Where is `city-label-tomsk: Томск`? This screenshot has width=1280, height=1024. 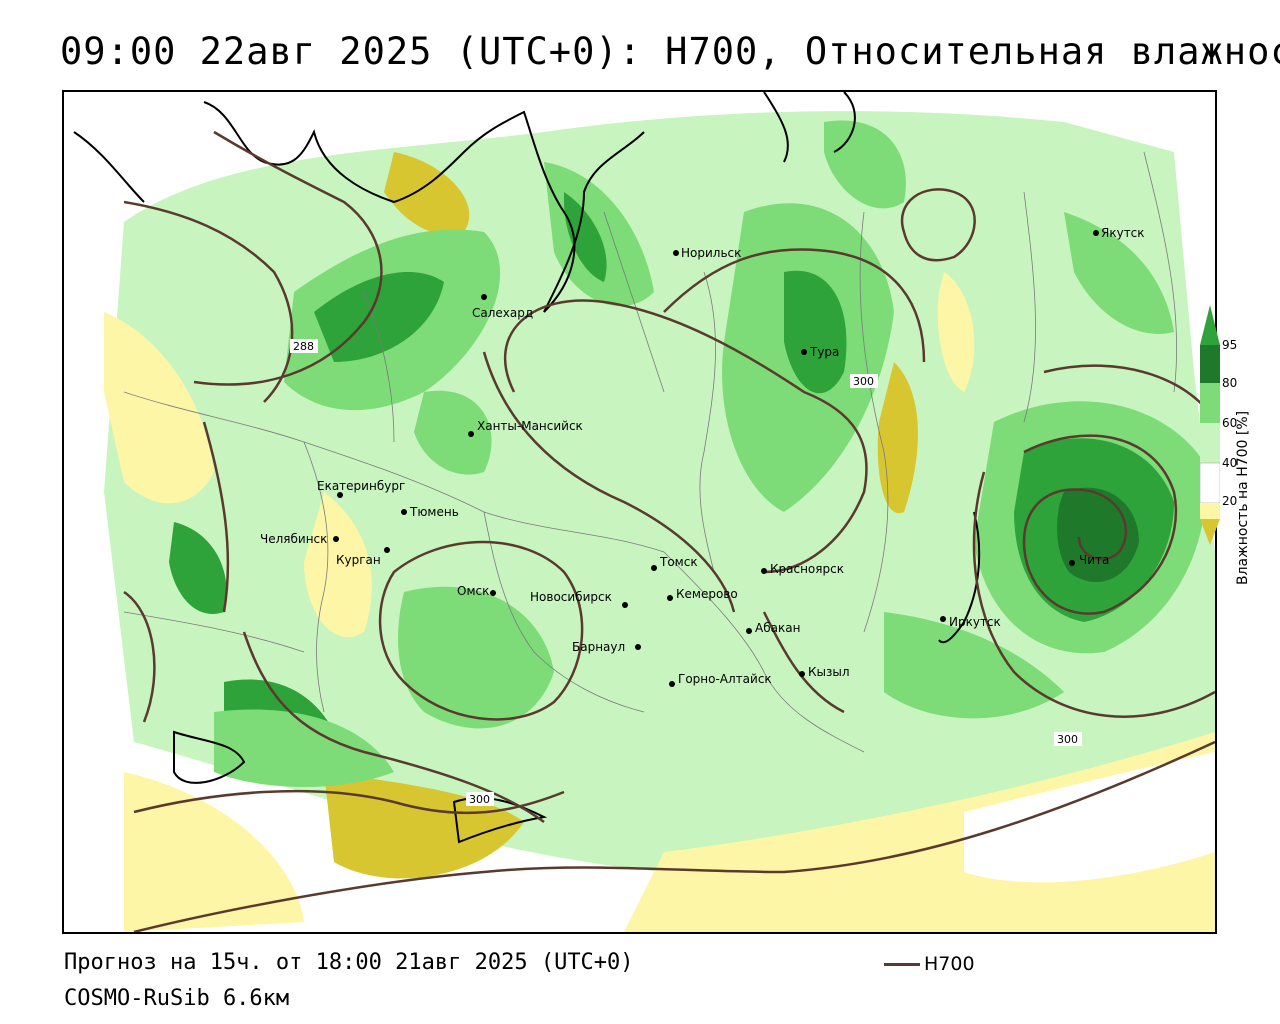
city-label-tomsk: Томск is located at coordinates (678, 562).